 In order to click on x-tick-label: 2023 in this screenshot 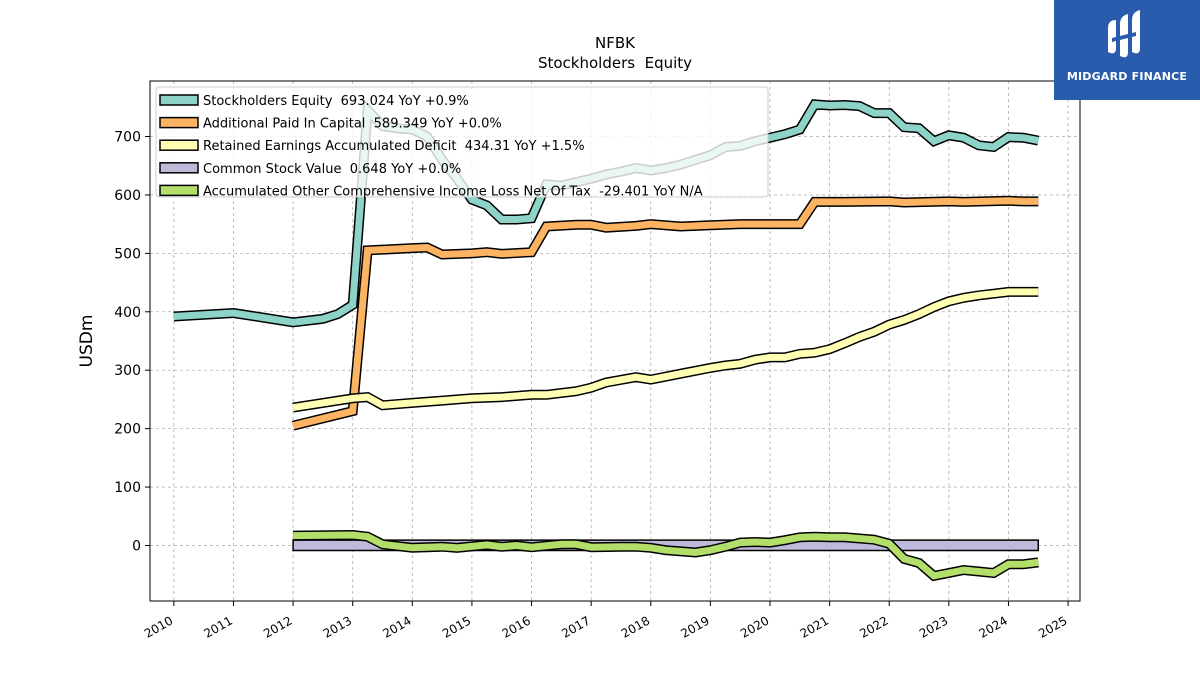, I will do `click(933, 626)`.